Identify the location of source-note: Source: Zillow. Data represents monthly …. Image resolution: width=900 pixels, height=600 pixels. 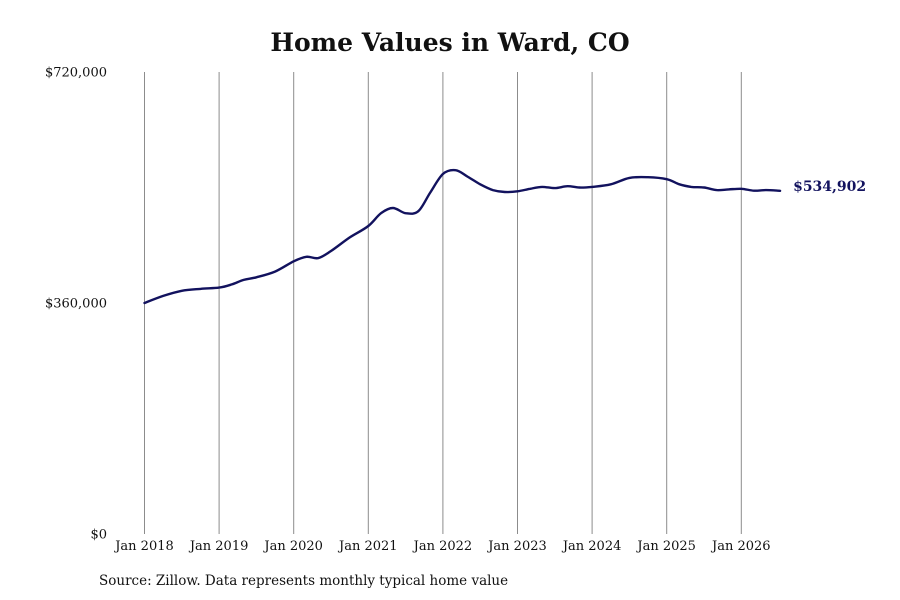
(304, 581).